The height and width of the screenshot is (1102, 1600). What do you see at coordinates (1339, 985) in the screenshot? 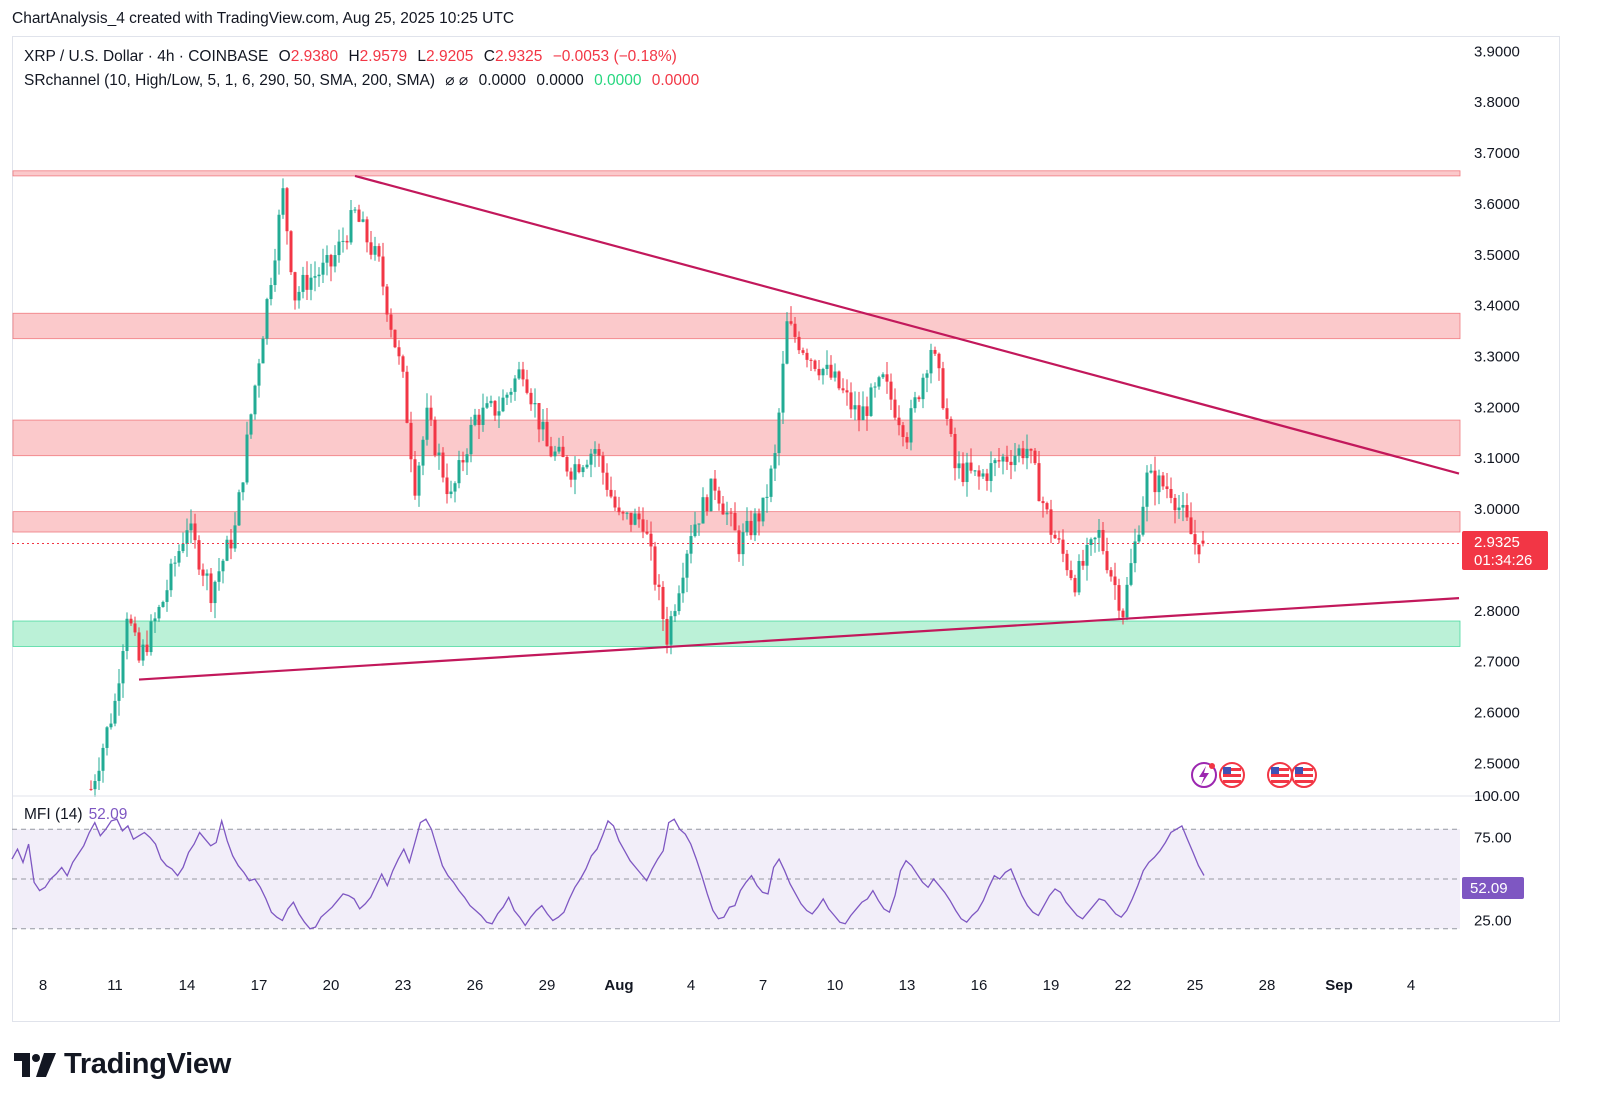
I see `time-tick-label: Sep` at bounding box center [1339, 985].